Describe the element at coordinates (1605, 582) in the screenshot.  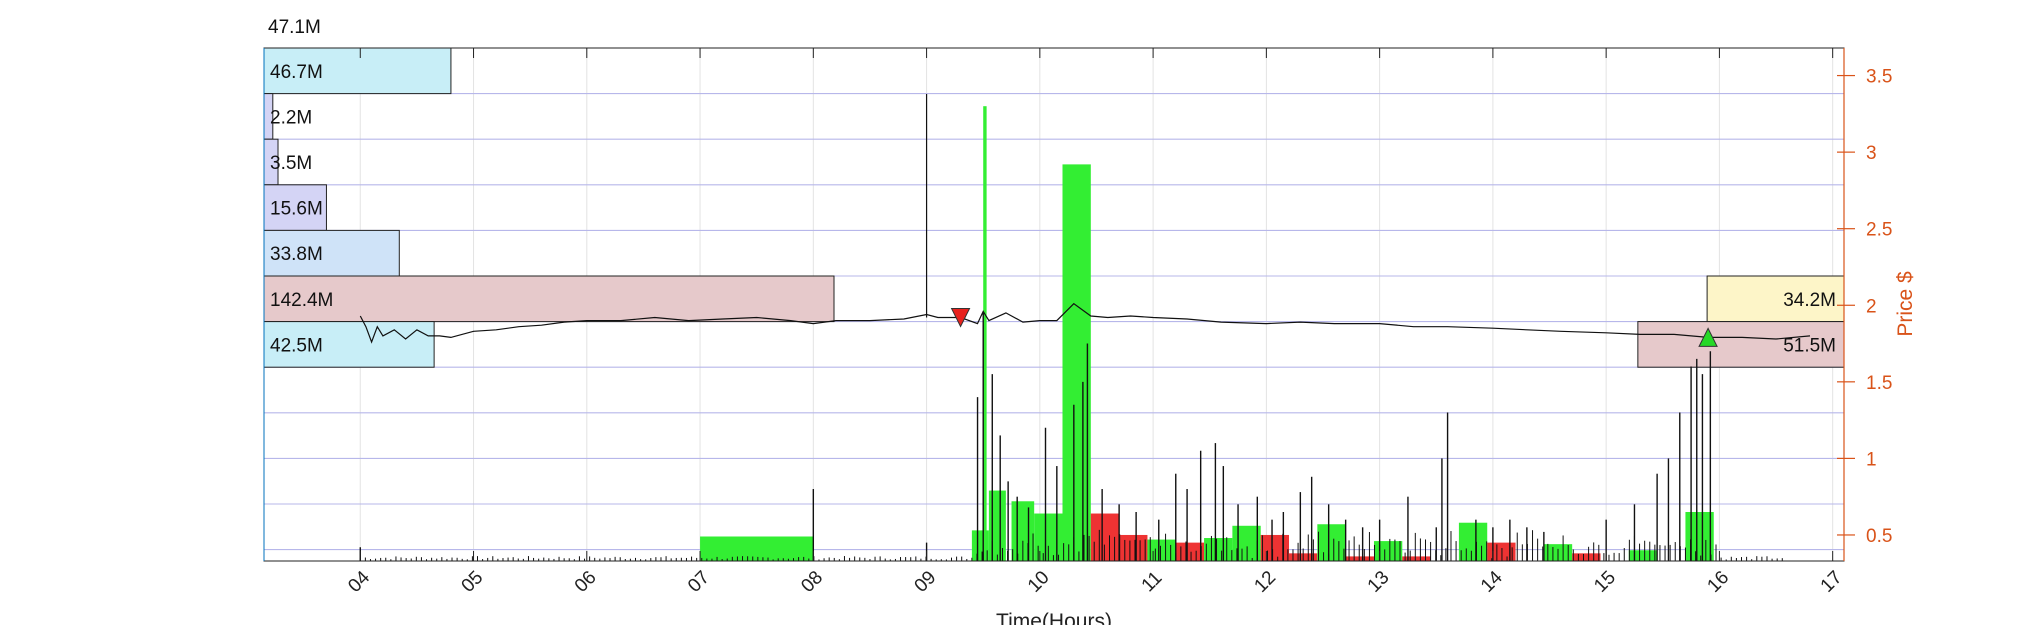
I see `x-tick-label: 15` at that location.